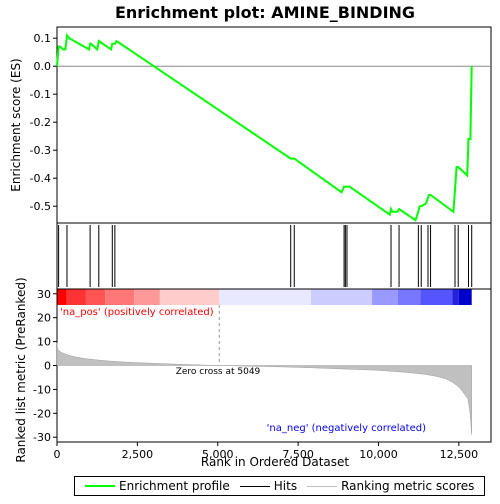 The width and height of the screenshot is (500, 504). What do you see at coordinates (378, 454) in the screenshot?
I see `x-tick-label: 10,000` at bounding box center [378, 454].